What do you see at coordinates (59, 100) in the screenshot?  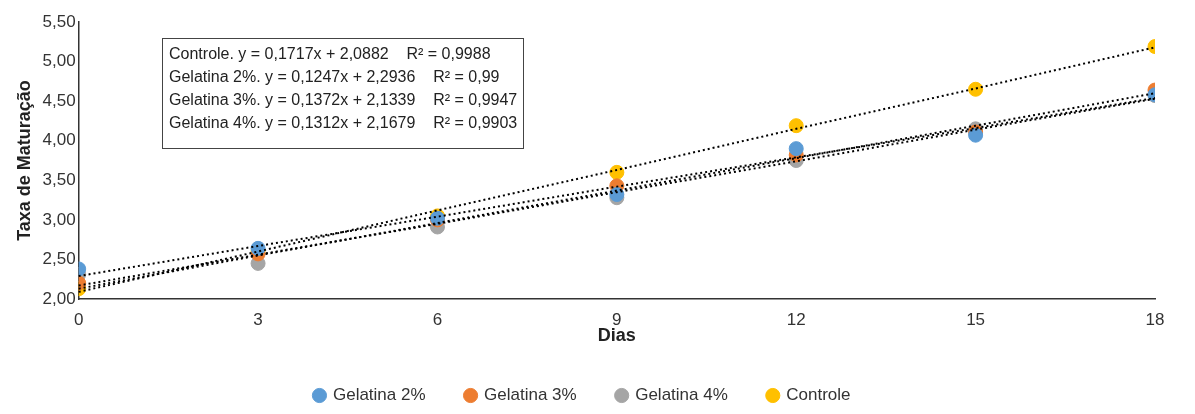 I see `y-tick-label: 4,50` at bounding box center [59, 100].